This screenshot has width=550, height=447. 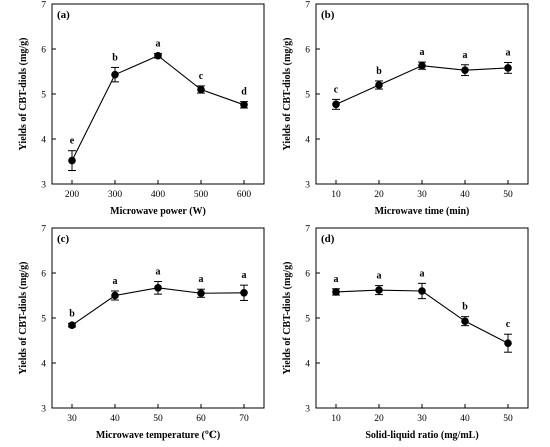 What do you see at coordinates (328, 239) in the screenshot?
I see `panel-label: (d)` at bounding box center [328, 239].